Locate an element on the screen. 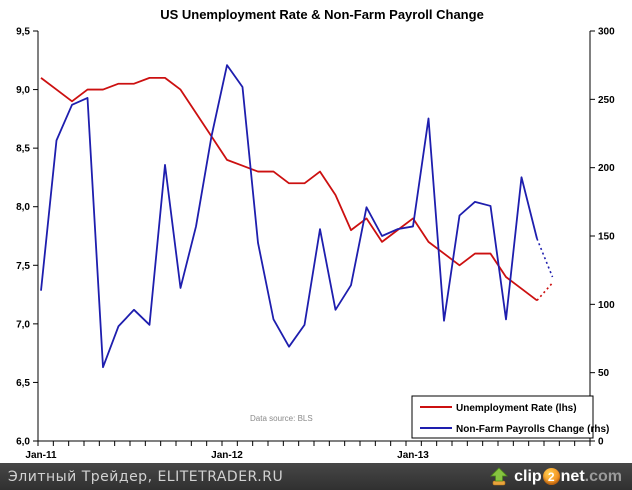  right-axis-tick-label: 0 is located at coordinates (601, 442).